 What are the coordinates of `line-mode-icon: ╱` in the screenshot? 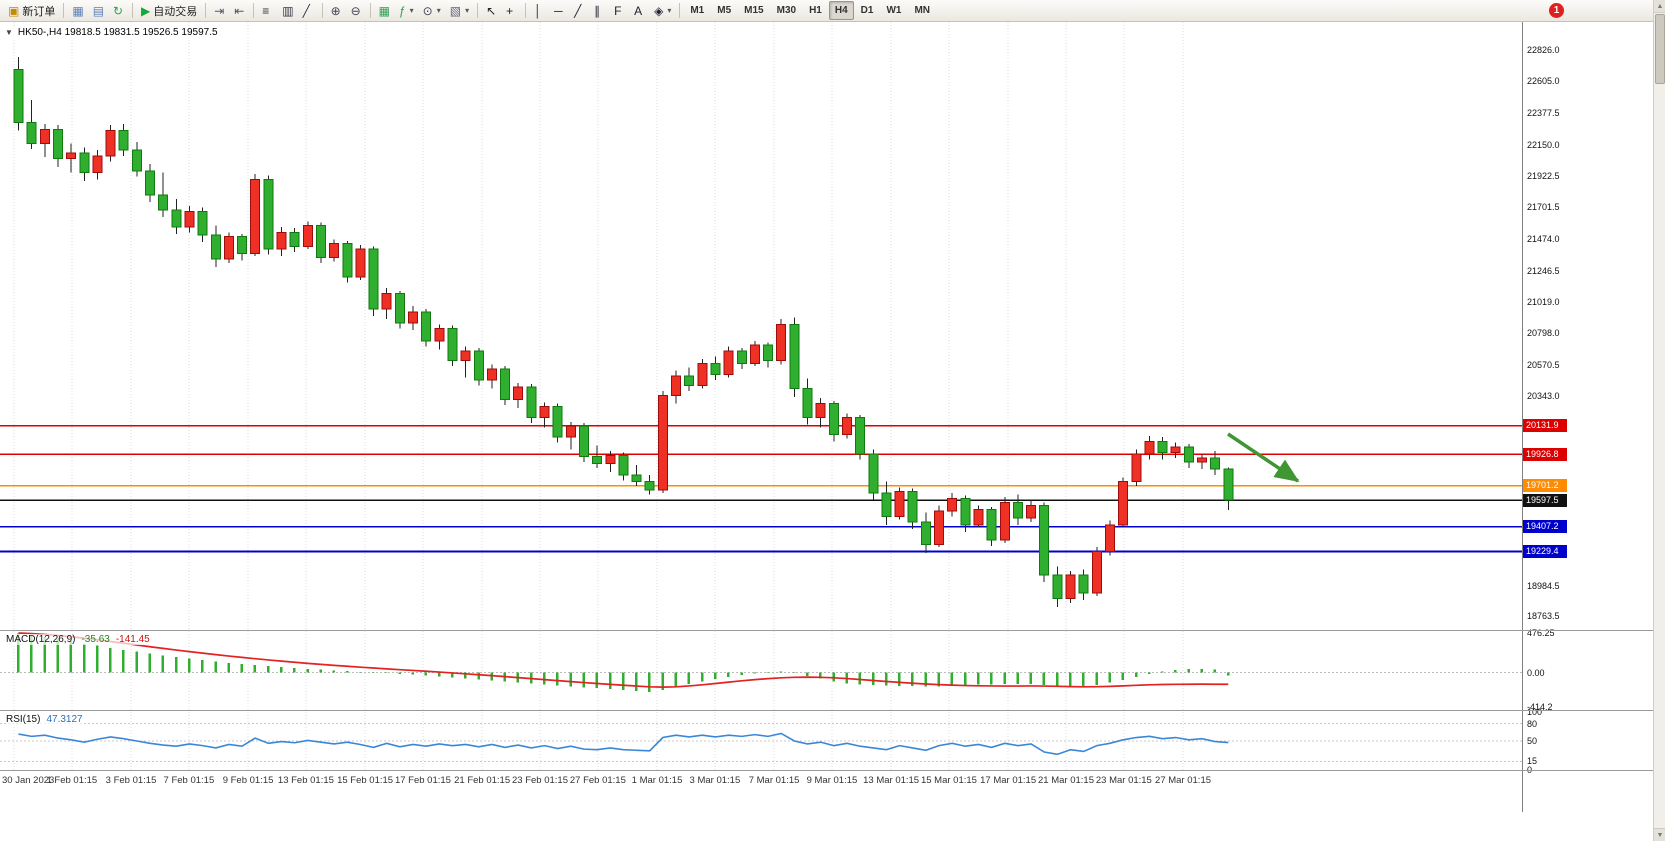 It's located at (306, 10).